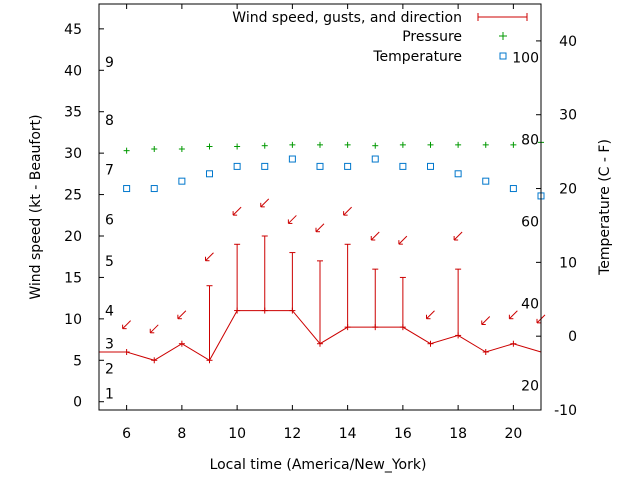 This screenshot has height=485, width=640. I want to click on beaufort-label: 4, so click(109, 312).